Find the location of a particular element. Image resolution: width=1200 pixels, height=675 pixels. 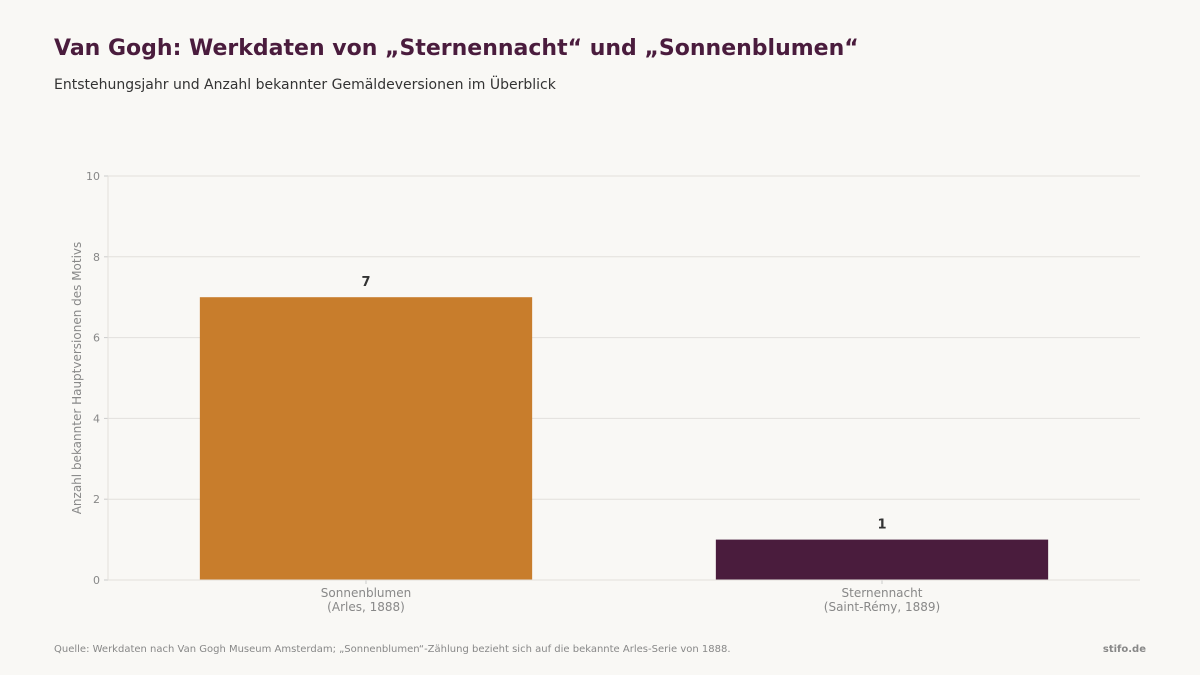

data-label: 7 is located at coordinates (365, 282).